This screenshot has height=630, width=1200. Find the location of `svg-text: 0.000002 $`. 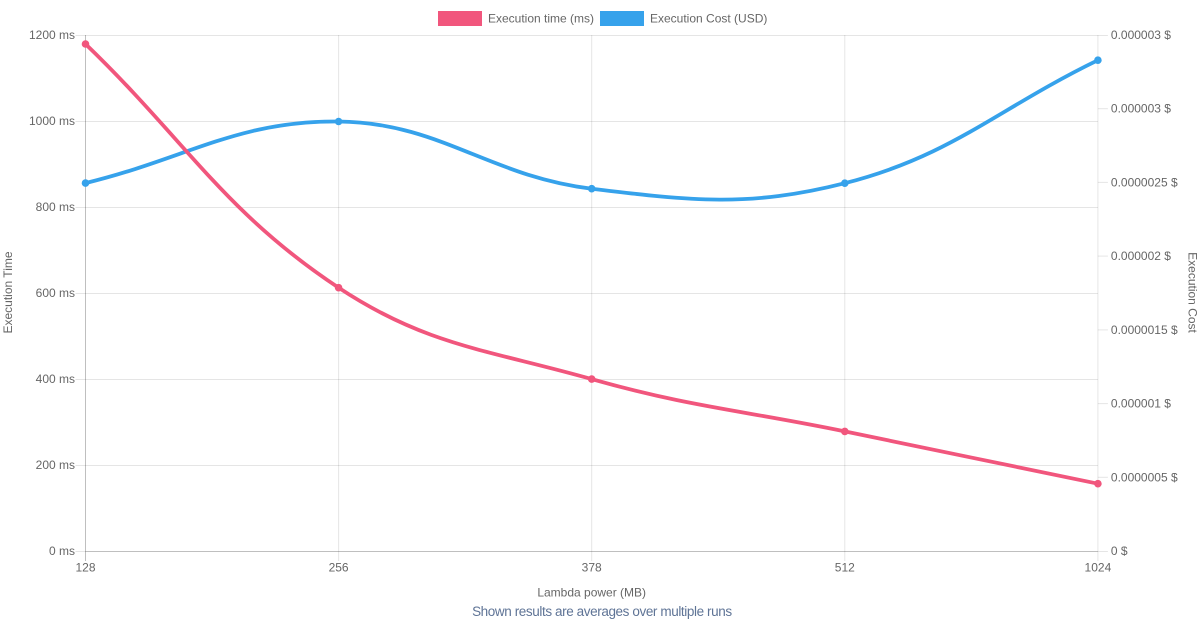

svg-text: 0.000002 $ is located at coordinates (1141, 256).